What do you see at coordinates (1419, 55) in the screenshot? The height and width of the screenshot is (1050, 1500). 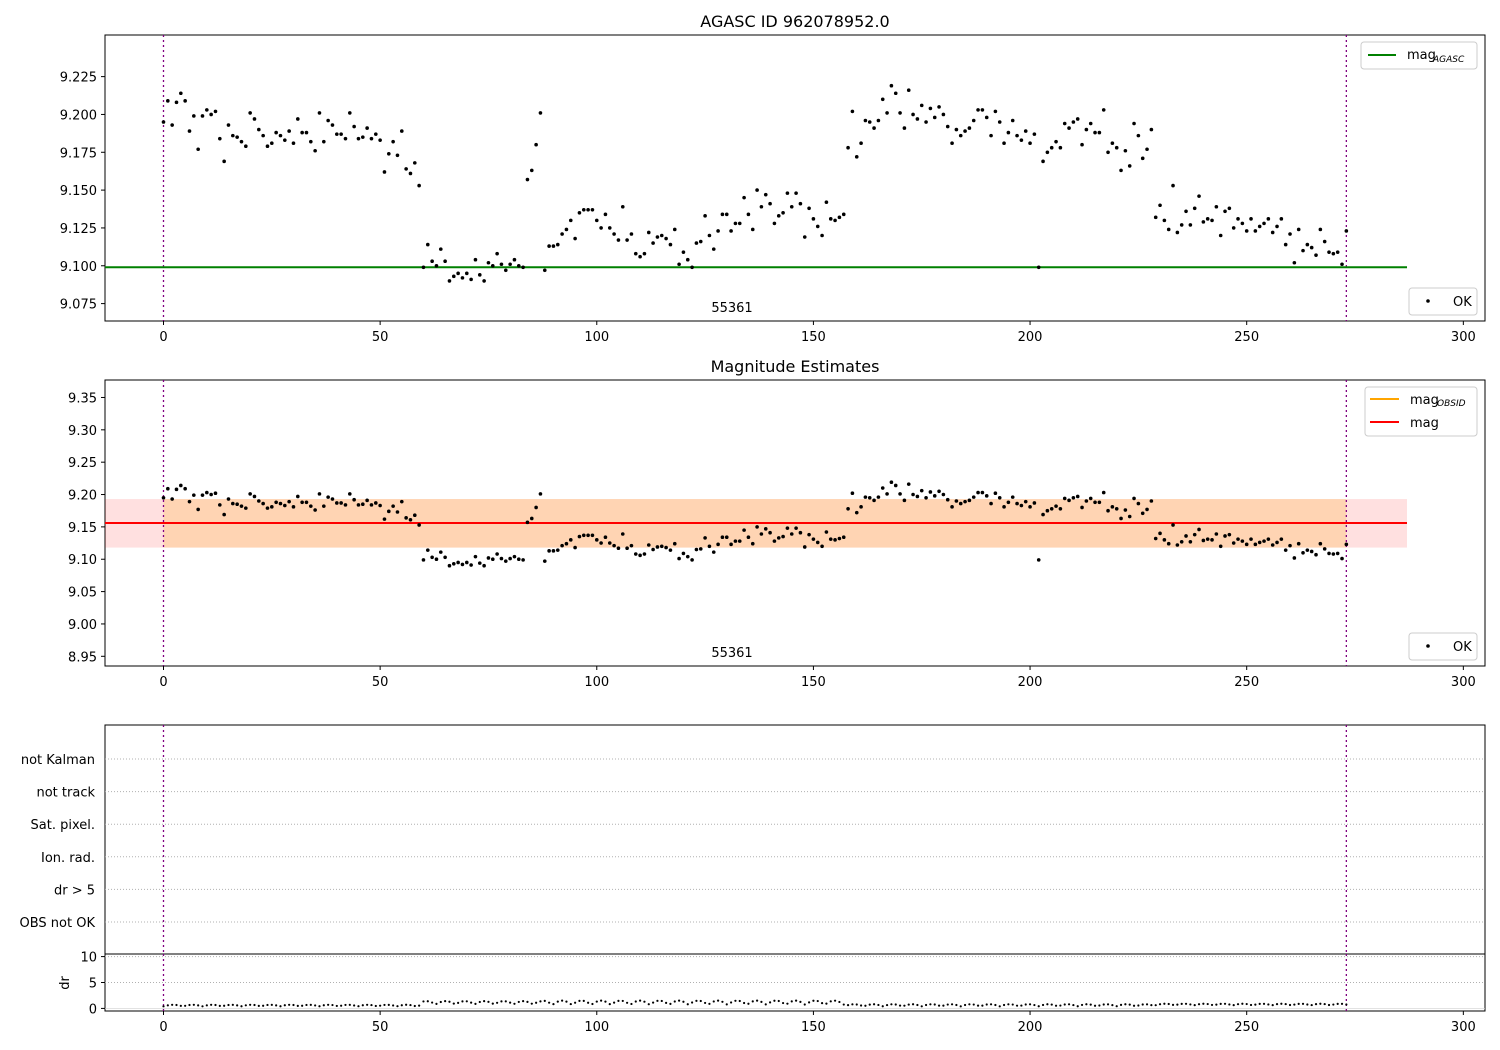 I see `agasc-legend-lines: mag AGASC` at bounding box center [1419, 55].